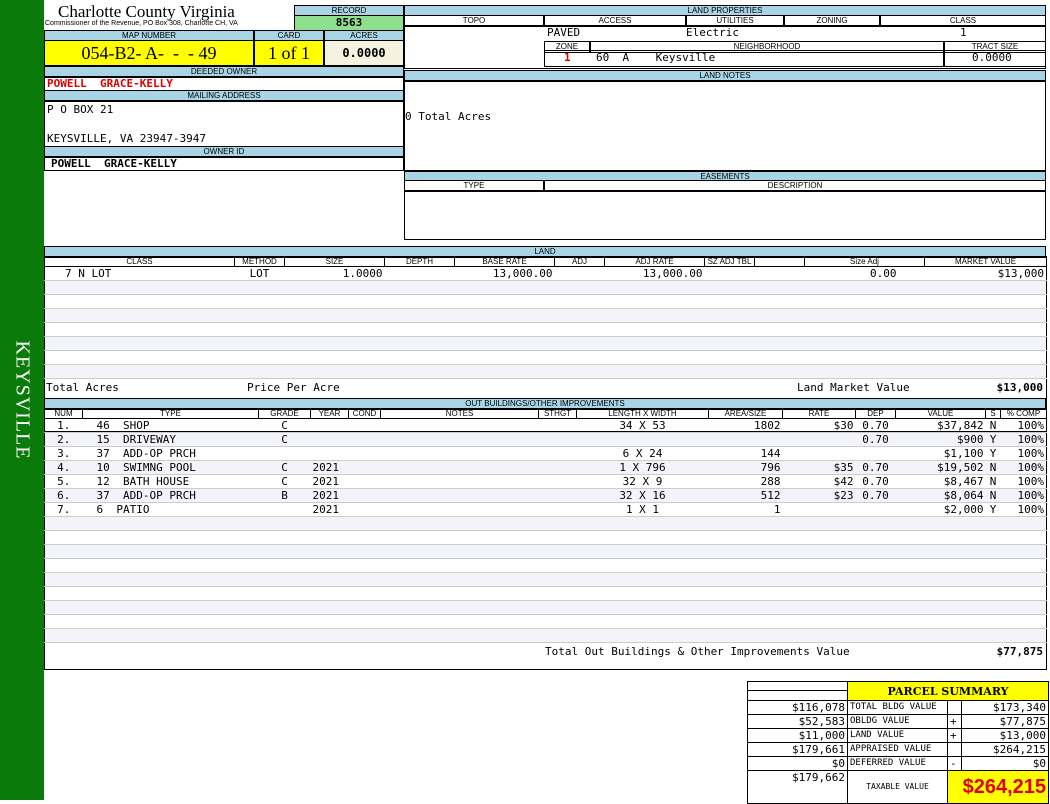 This screenshot has width=1050, height=804. What do you see at coordinates (832, 21) in the screenshot?
I see `zoning-label: ZONING` at bounding box center [832, 21].